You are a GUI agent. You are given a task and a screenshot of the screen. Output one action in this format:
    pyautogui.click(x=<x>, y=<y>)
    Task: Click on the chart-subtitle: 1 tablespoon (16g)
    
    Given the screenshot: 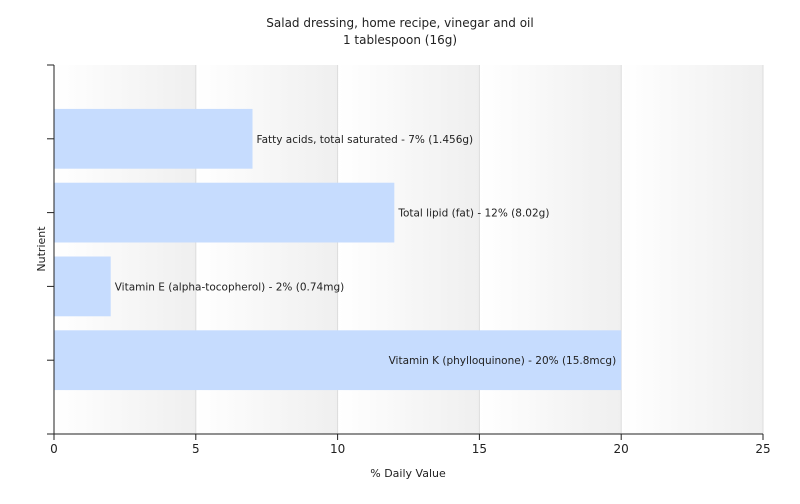 What is the action you would take?
    pyautogui.click(x=400, y=40)
    